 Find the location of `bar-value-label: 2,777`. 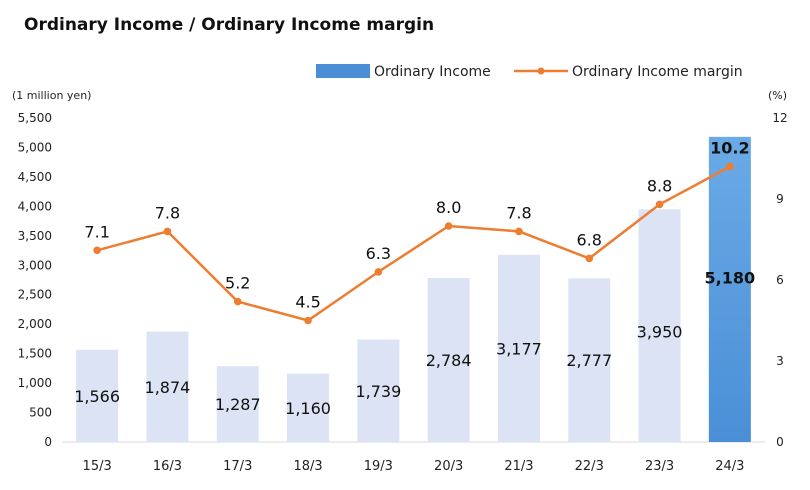

bar-value-label: 2,777 is located at coordinates (589, 360).